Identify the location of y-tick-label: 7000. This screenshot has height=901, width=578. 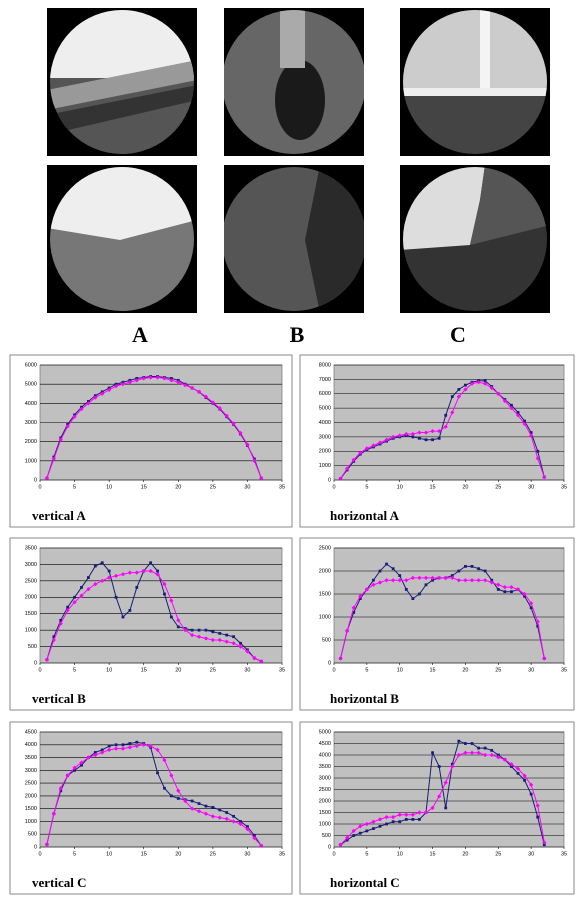
(325, 380).